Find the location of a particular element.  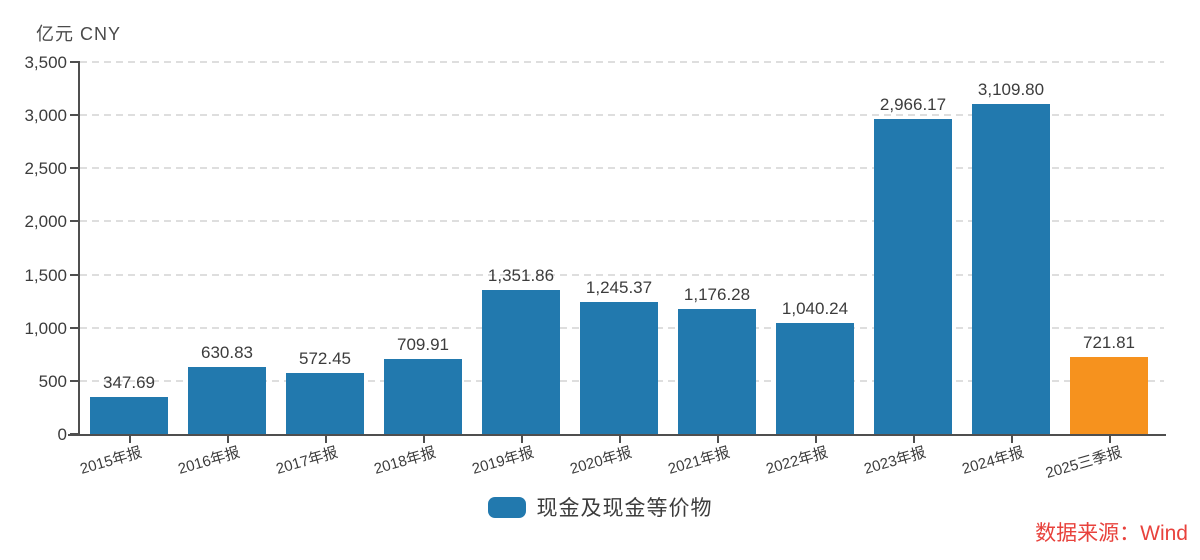

bar-2025三季报 is located at coordinates (1109, 395).